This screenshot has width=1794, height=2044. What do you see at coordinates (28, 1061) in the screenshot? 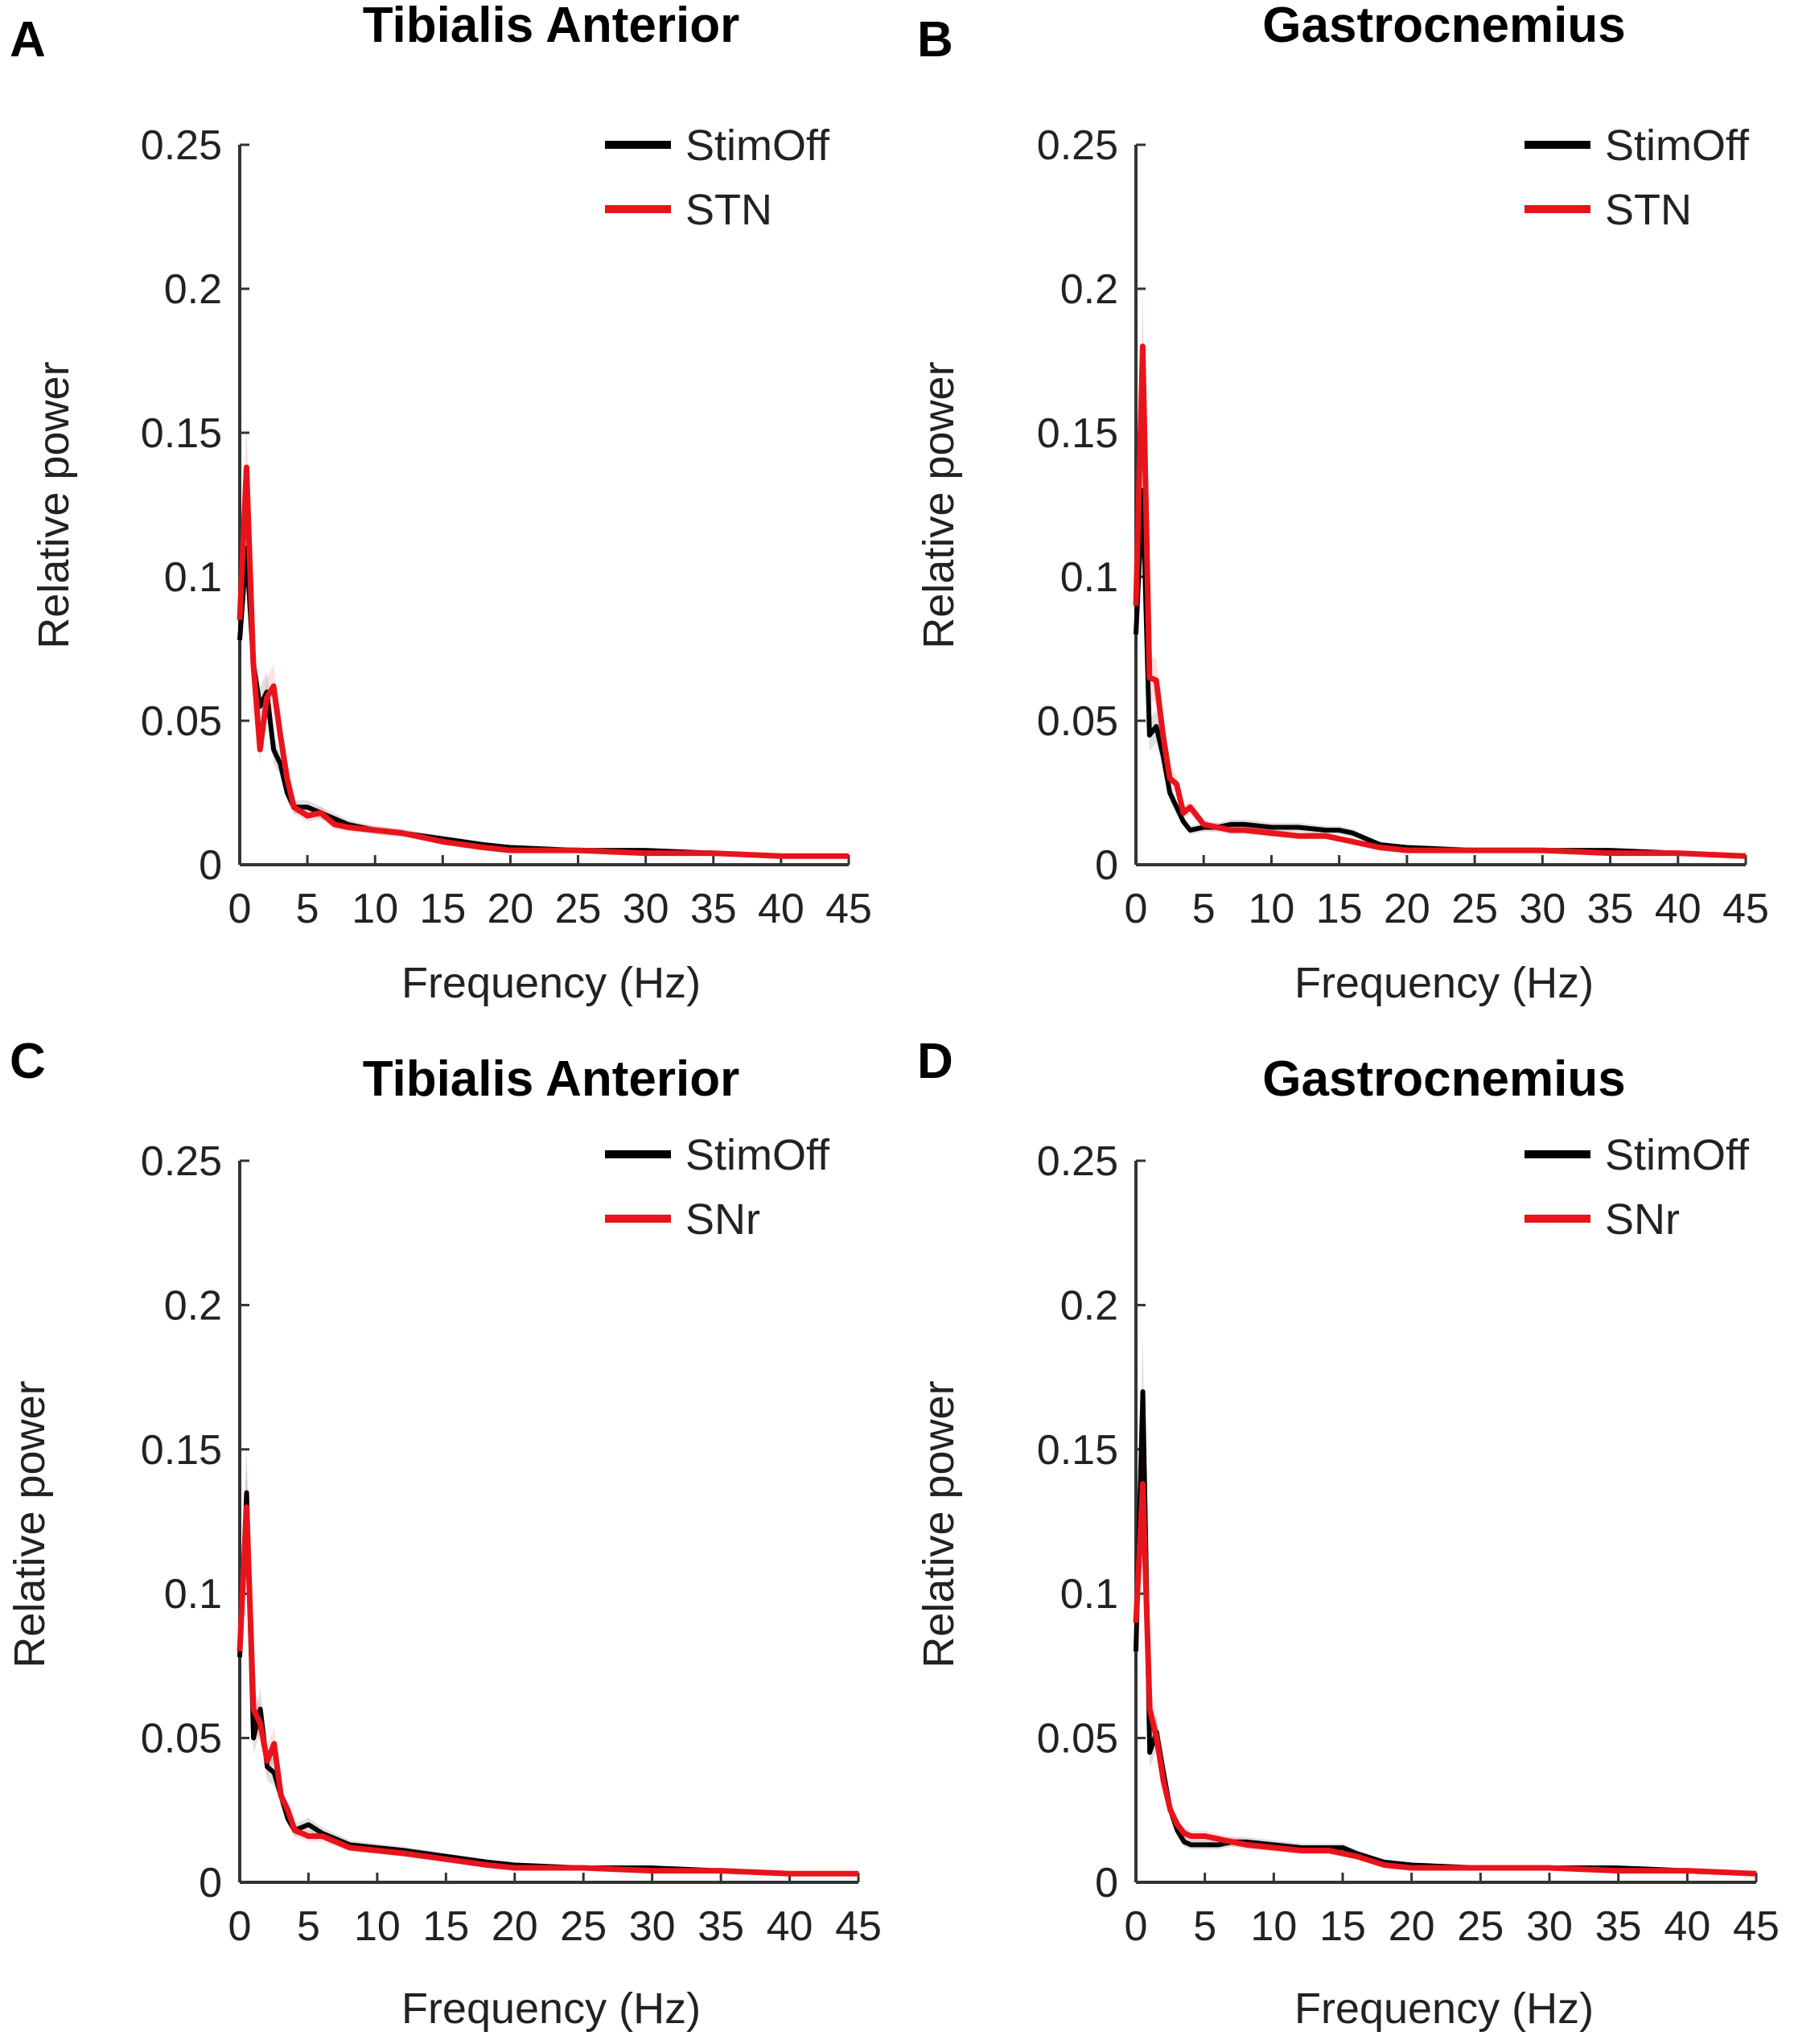
I see `panel-letter: C` at bounding box center [28, 1061].